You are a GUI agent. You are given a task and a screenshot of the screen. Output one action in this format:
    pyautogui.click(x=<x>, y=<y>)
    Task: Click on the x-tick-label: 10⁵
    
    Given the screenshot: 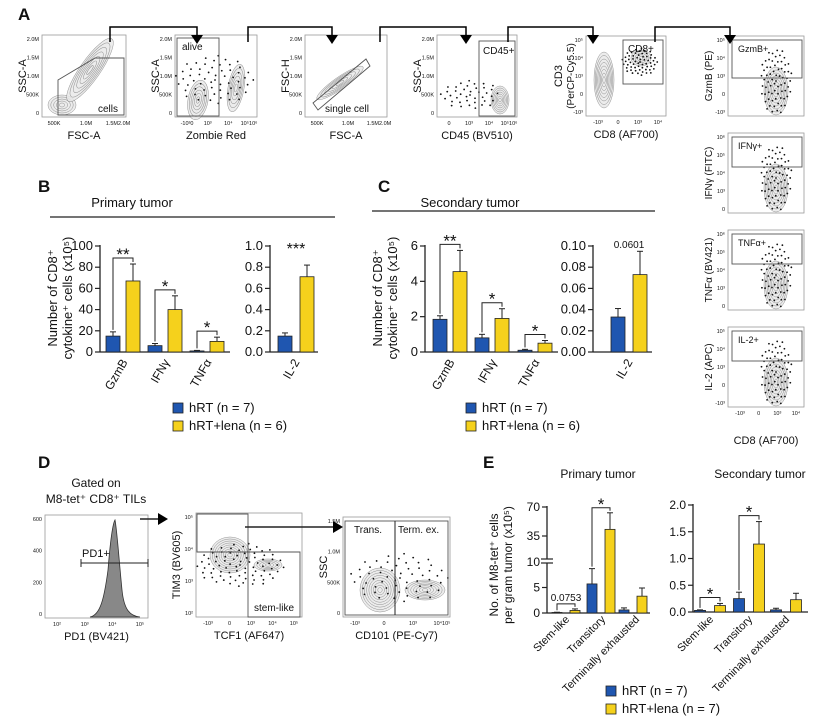 What is the action you would take?
    pyautogui.click(x=140, y=624)
    